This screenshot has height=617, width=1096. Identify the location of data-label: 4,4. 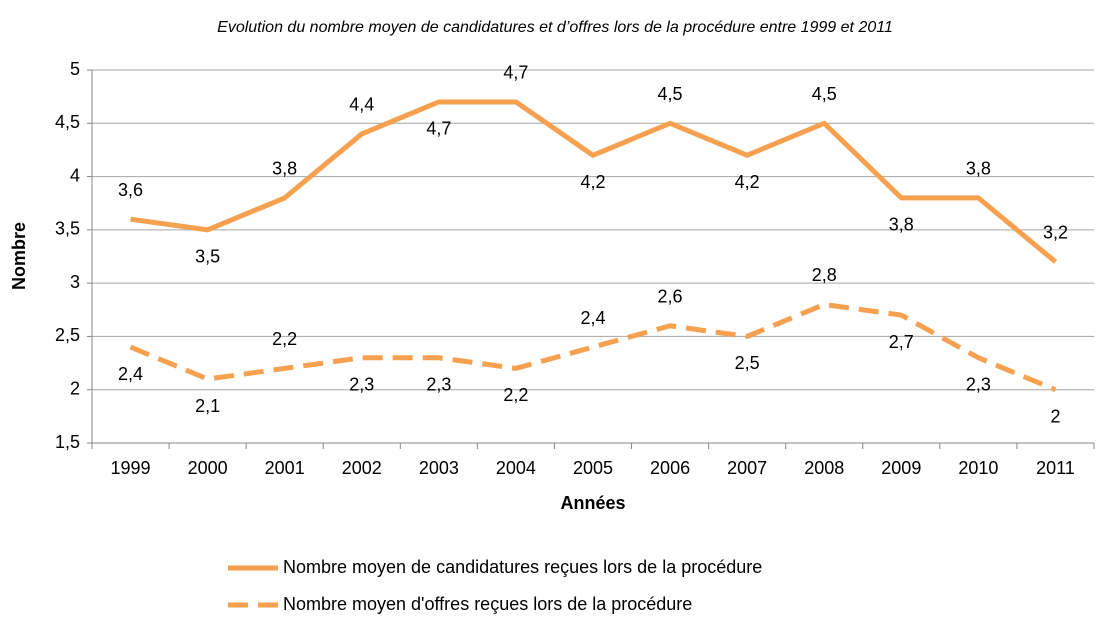
(361, 105).